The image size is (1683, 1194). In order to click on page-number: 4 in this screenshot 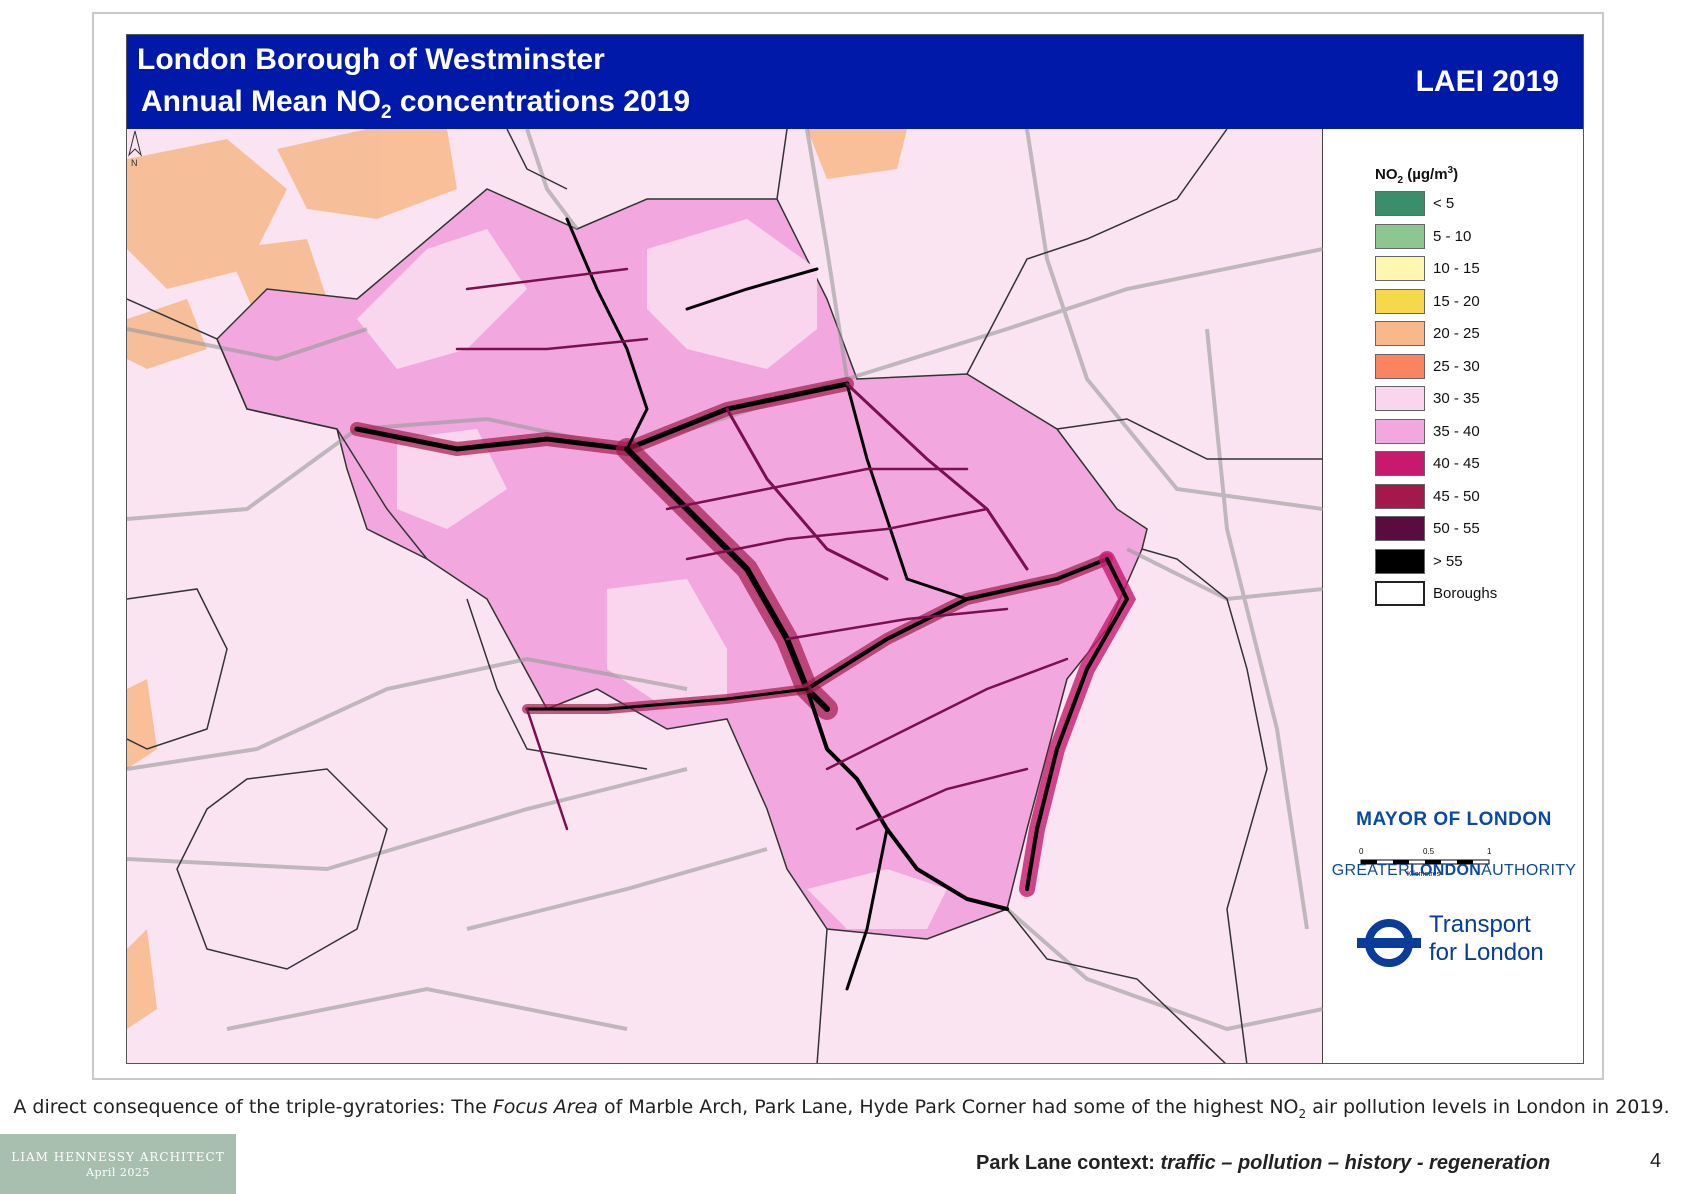, I will do `click(1656, 1161)`.